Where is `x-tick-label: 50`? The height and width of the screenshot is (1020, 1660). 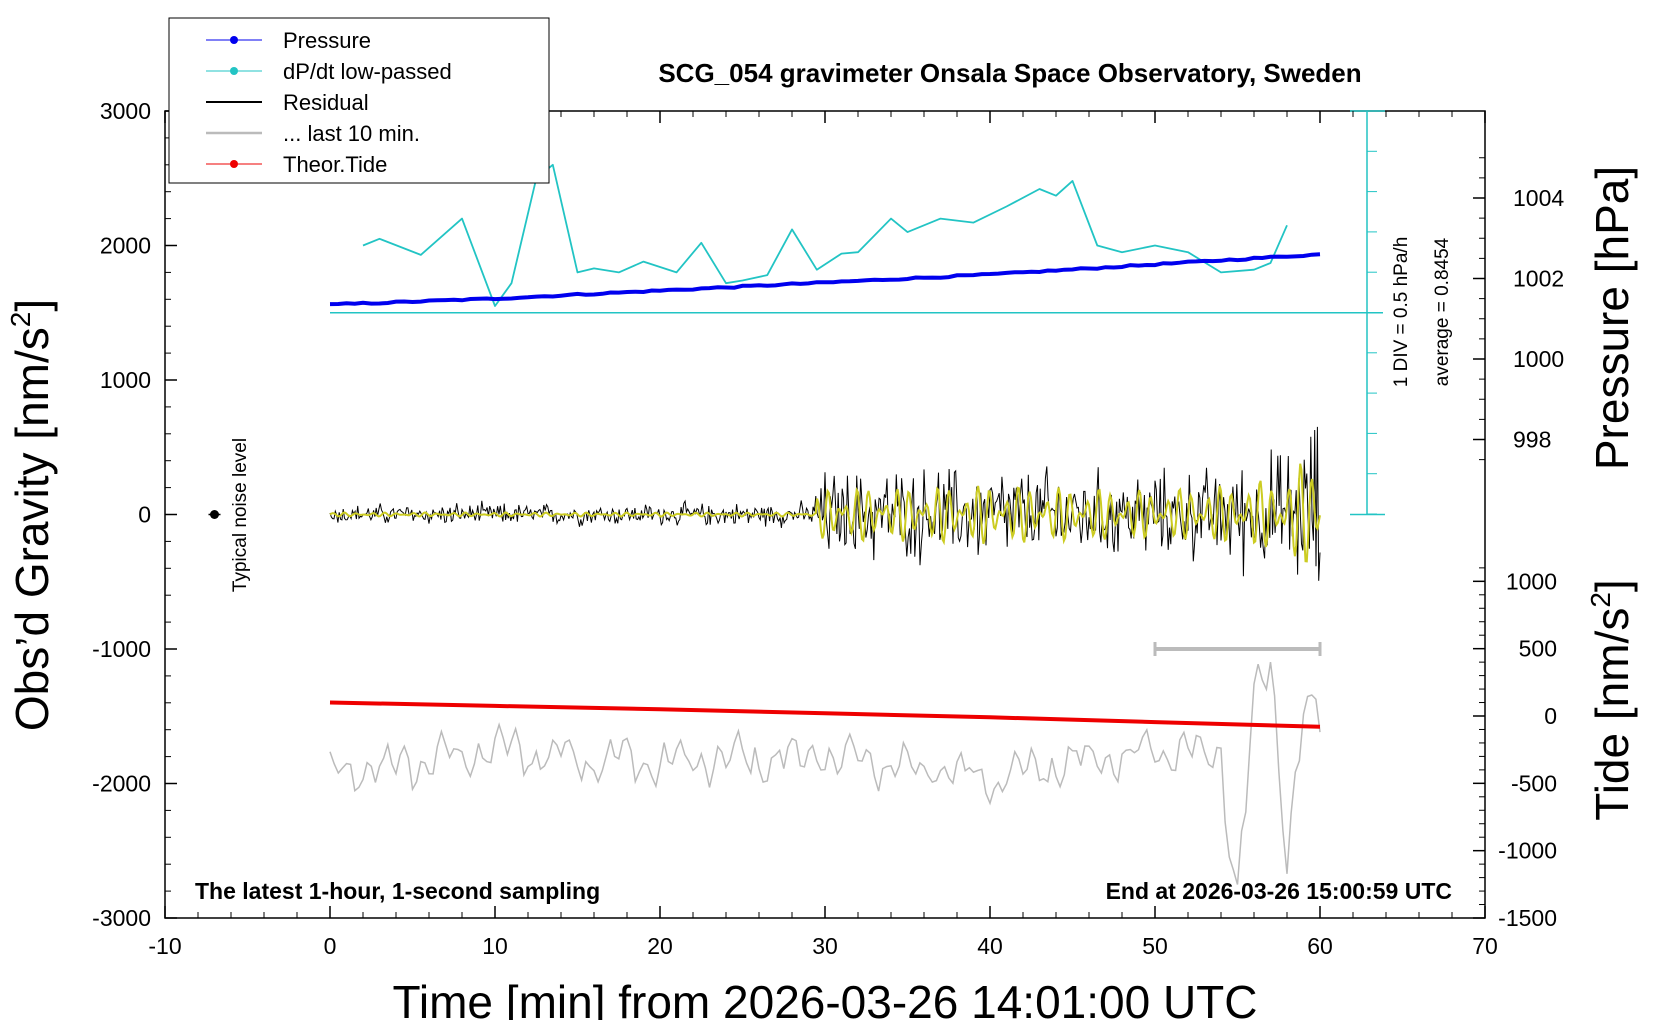
x-tick-label: 50 is located at coordinates (1155, 946).